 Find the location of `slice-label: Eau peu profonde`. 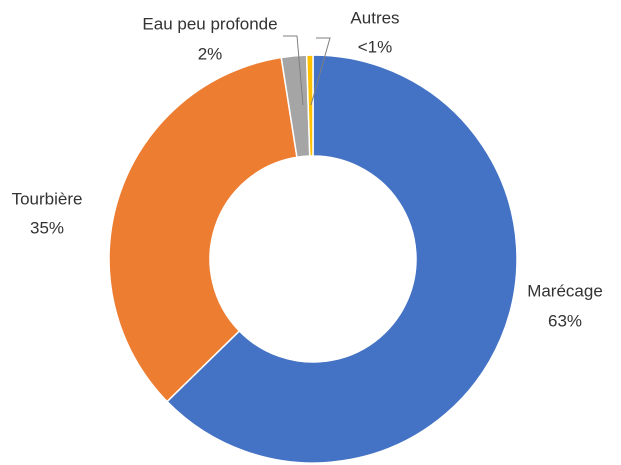

slice-label: Eau peu profonde is located at coordinates (209, 23).